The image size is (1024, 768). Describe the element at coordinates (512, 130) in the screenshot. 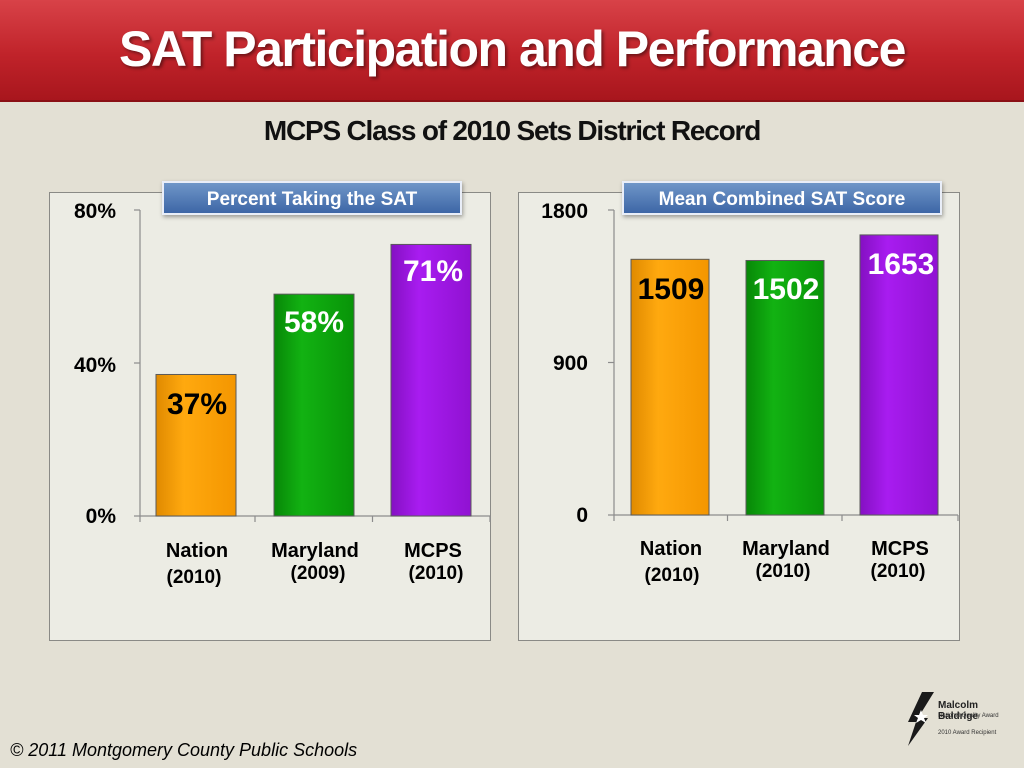

I see `page-subtitle: MCPS Class of 2010 Sets District Record` at that location.